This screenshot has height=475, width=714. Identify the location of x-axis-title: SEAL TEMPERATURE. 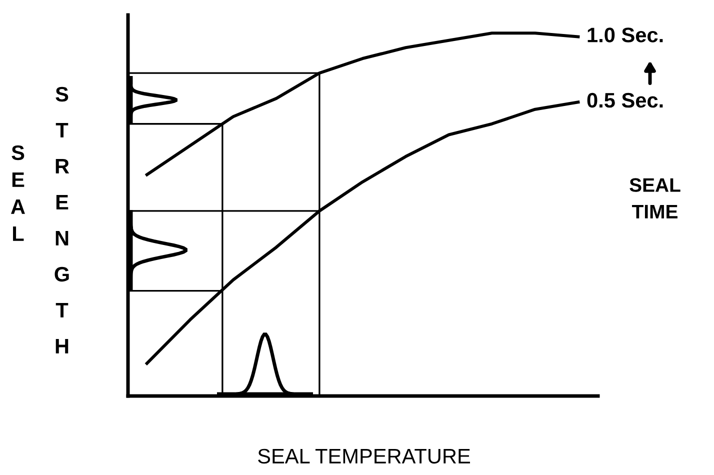
(364, 456).